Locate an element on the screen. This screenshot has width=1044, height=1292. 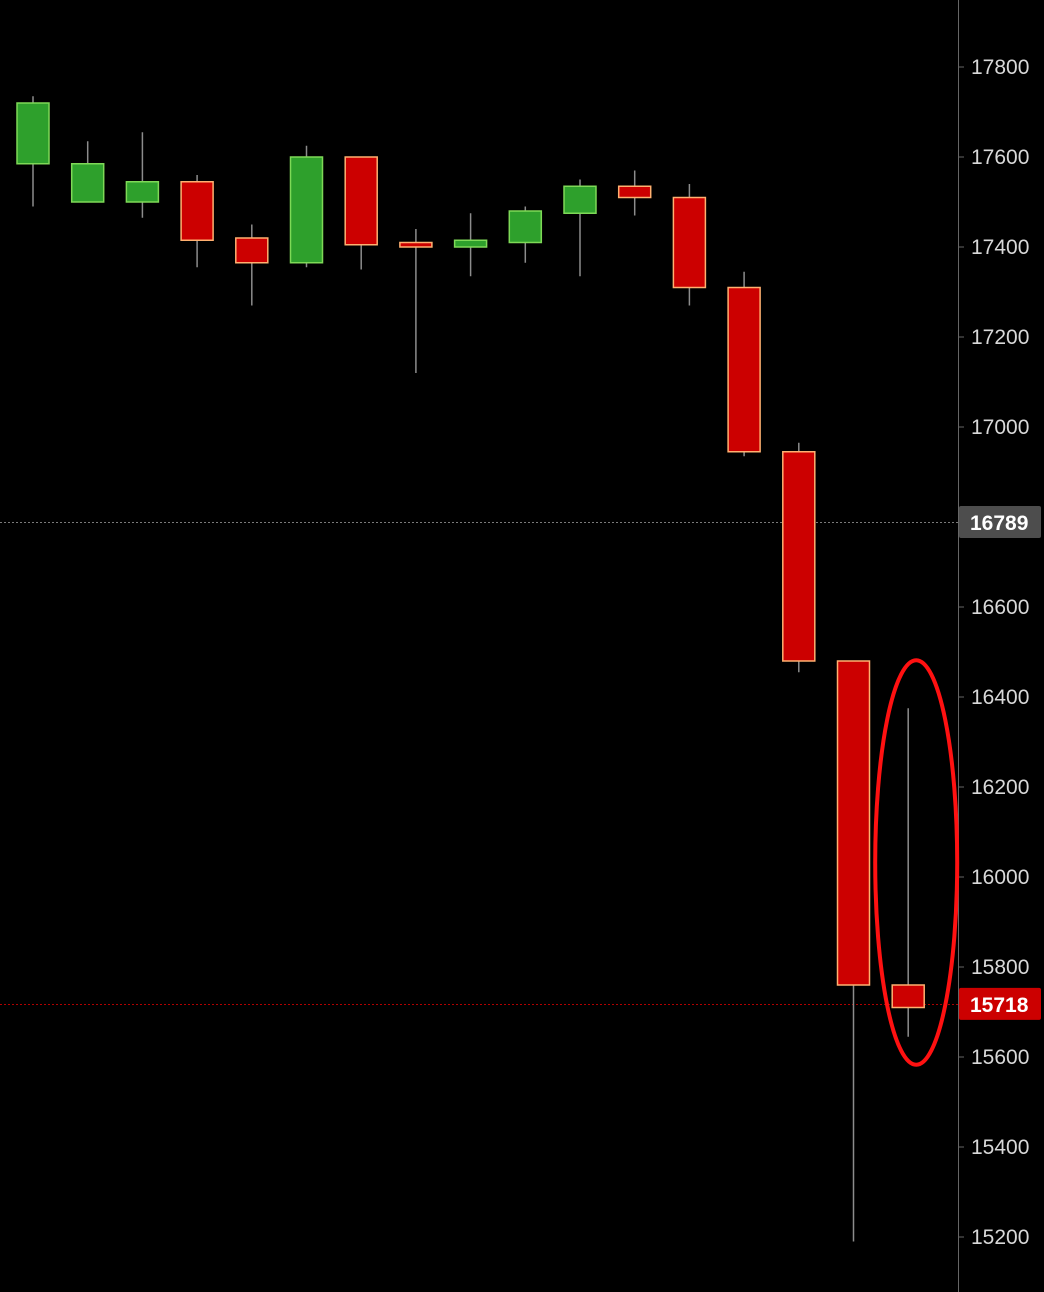
price-badges: 16789 15718 is located at coordinates (1000, 762).